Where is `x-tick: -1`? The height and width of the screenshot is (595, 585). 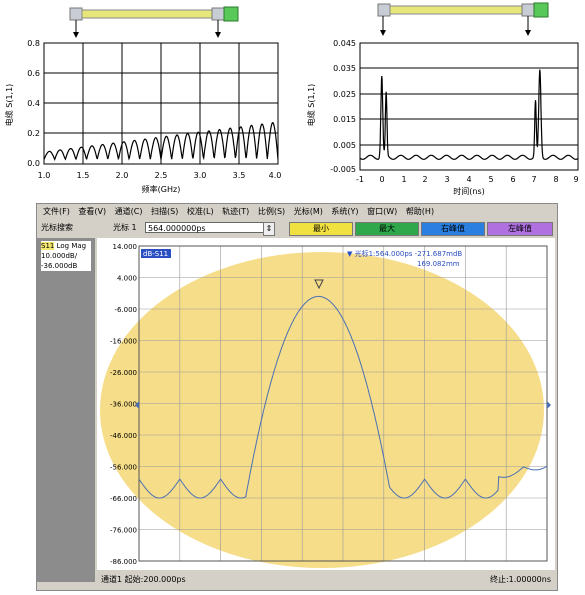
x-tick: -1 is located at coordinates (360, 179).